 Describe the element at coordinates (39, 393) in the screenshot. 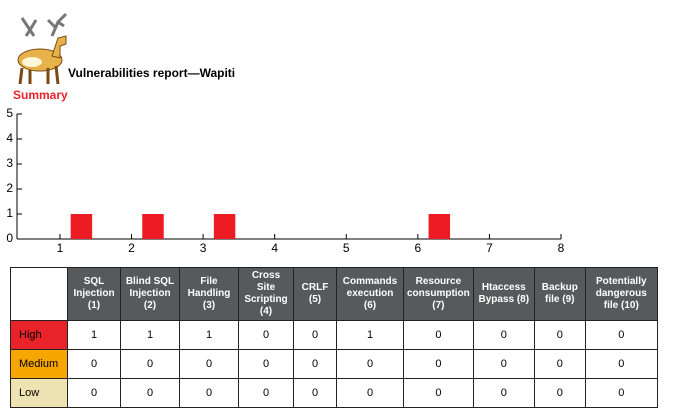

I see `severity-label: Low` at that location.